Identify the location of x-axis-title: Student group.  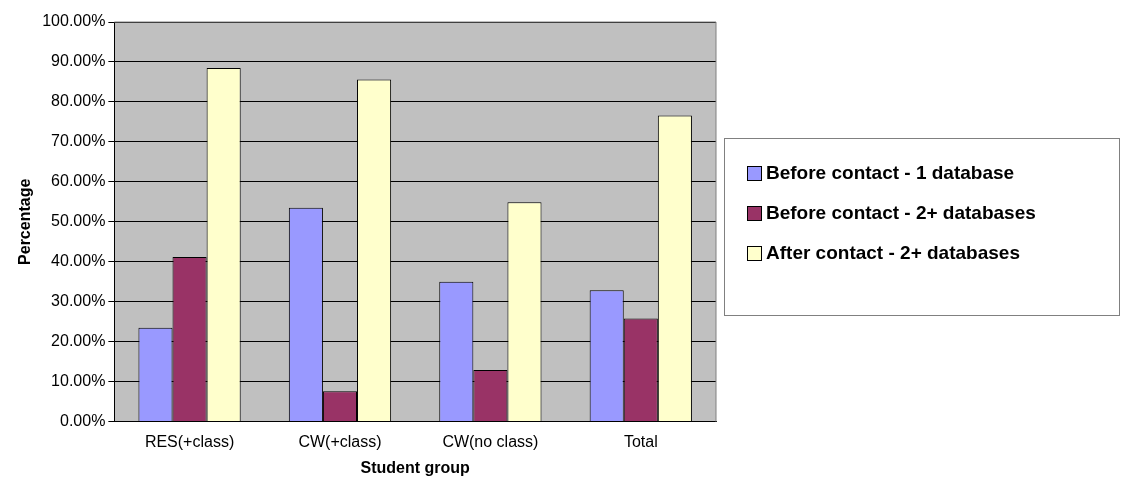
(415, 467).